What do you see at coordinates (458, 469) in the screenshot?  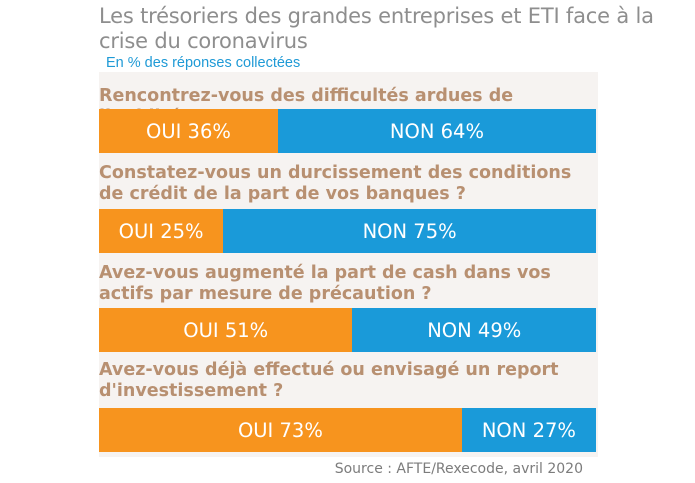 I see `source-note: Source : AFTE/Rexecode, avril 2020` at bounding box center [458, 469].